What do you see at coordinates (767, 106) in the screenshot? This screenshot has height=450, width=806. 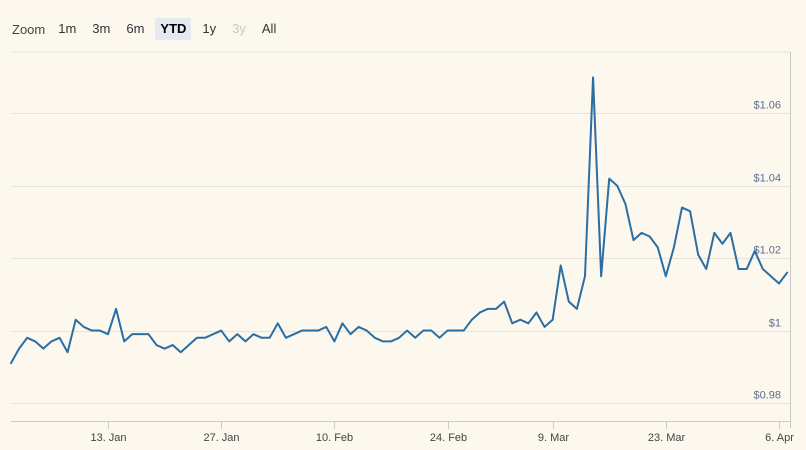 I see `y-tick-label: $1.06` at bounding box center [767, 106].